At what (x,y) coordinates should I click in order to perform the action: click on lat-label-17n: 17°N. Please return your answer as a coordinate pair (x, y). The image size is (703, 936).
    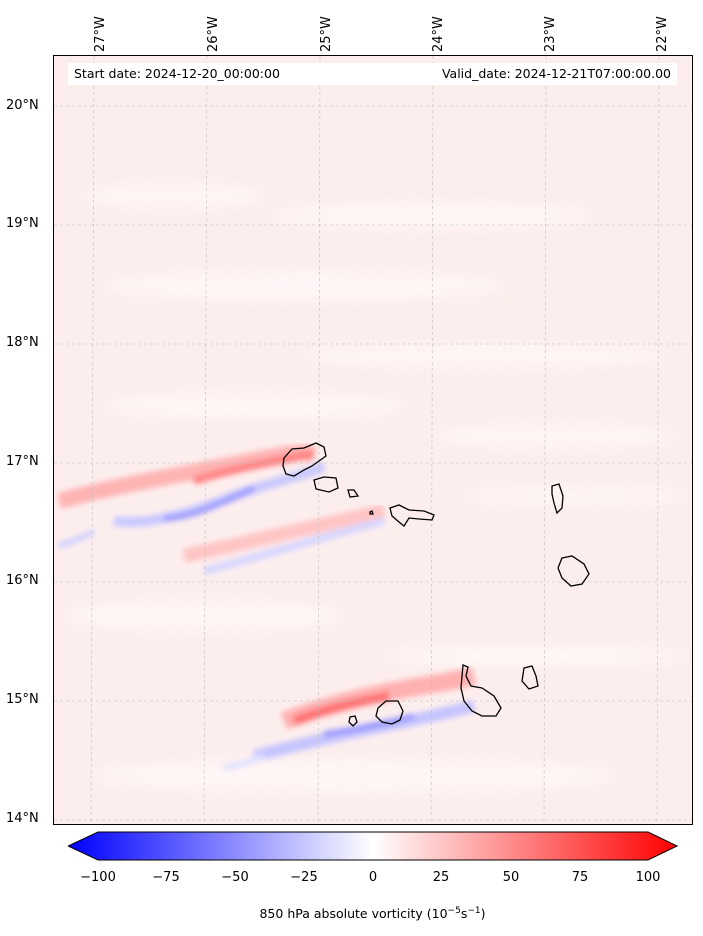
    Looking at the image, I should click on (22, 461).